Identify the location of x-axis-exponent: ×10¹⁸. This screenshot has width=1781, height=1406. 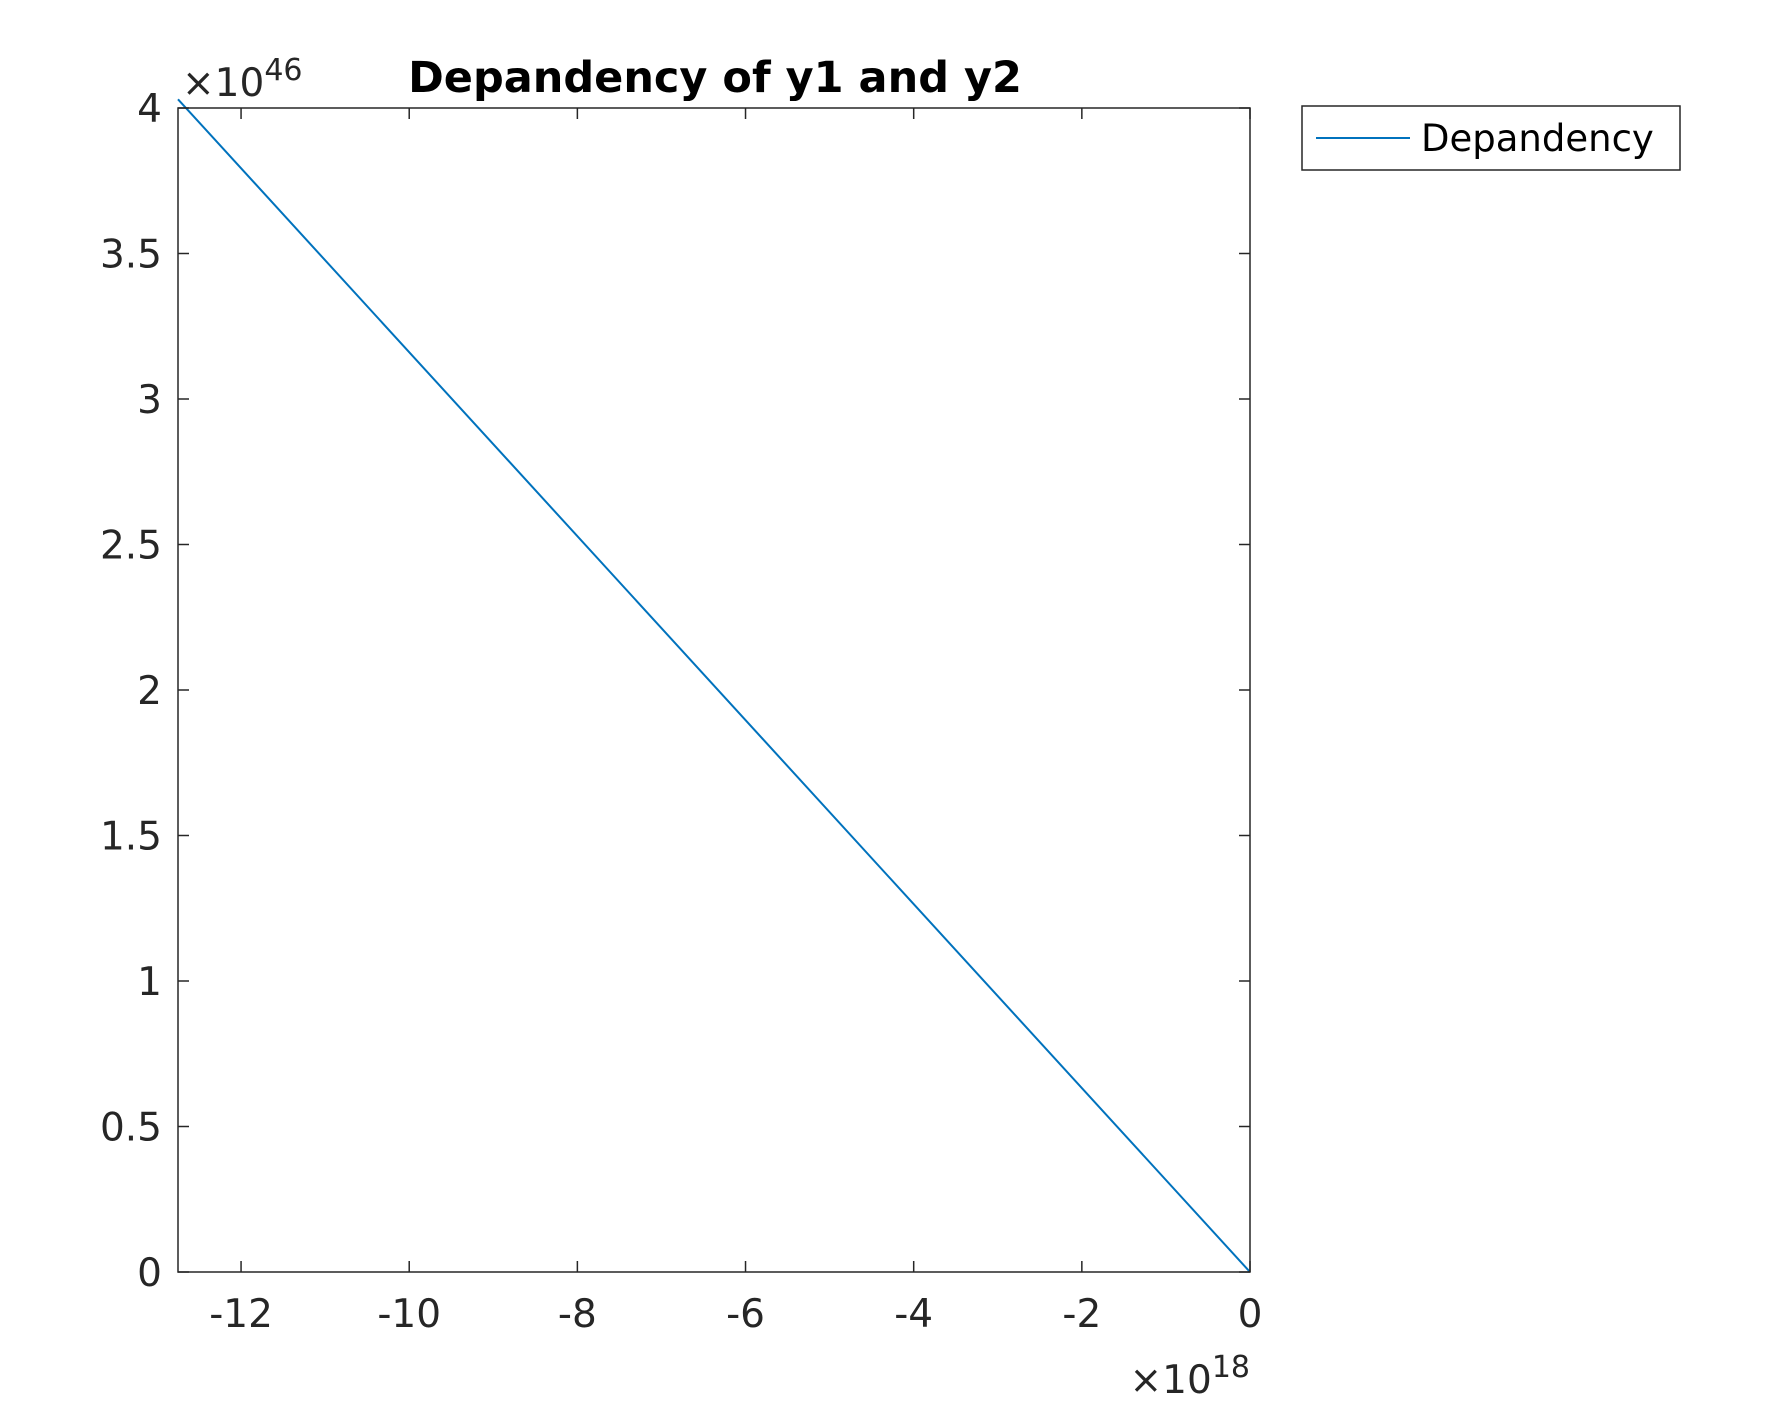
(1190, 1376).